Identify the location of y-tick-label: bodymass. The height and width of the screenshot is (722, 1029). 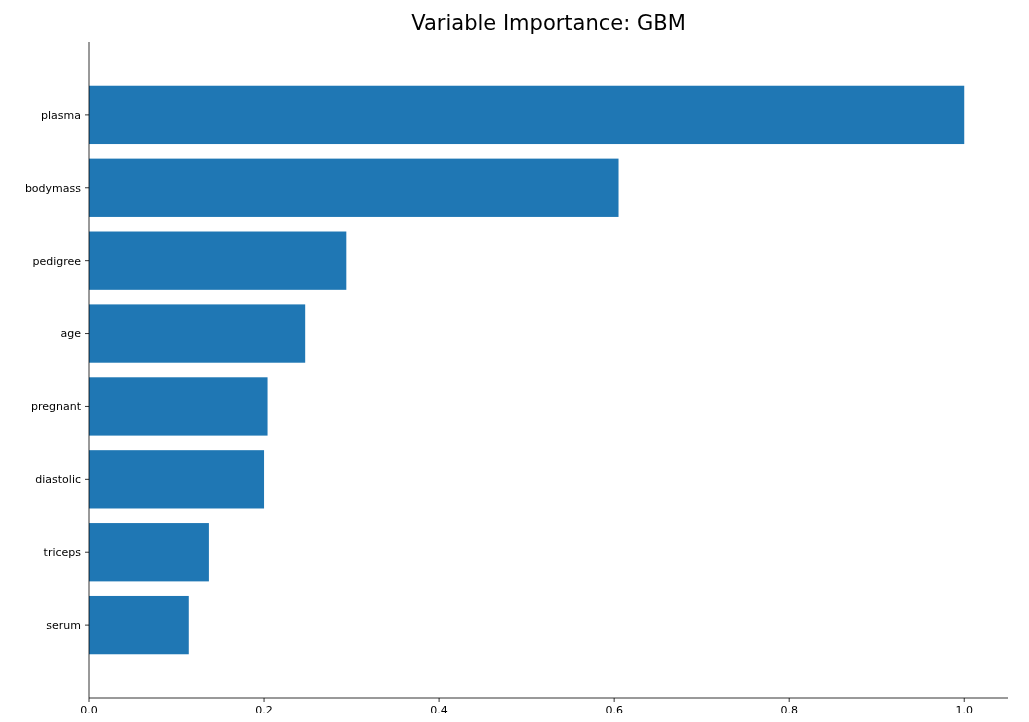
(53, 188).